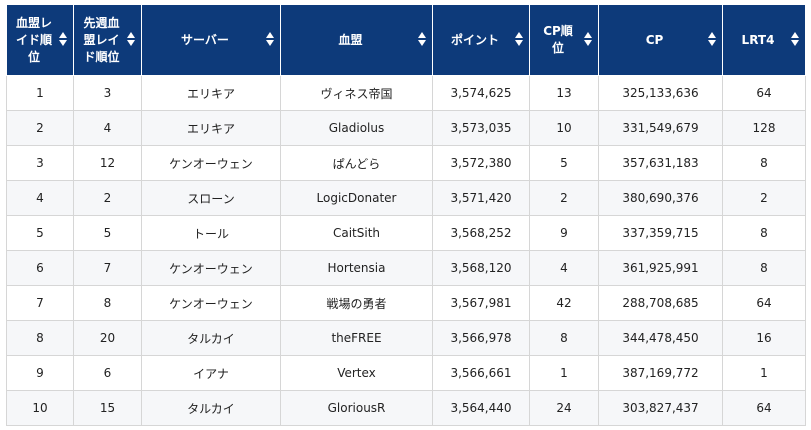 This screenshot has width=811, height=430. I want to click on cell-lrt4: 2, so click(764, 198).